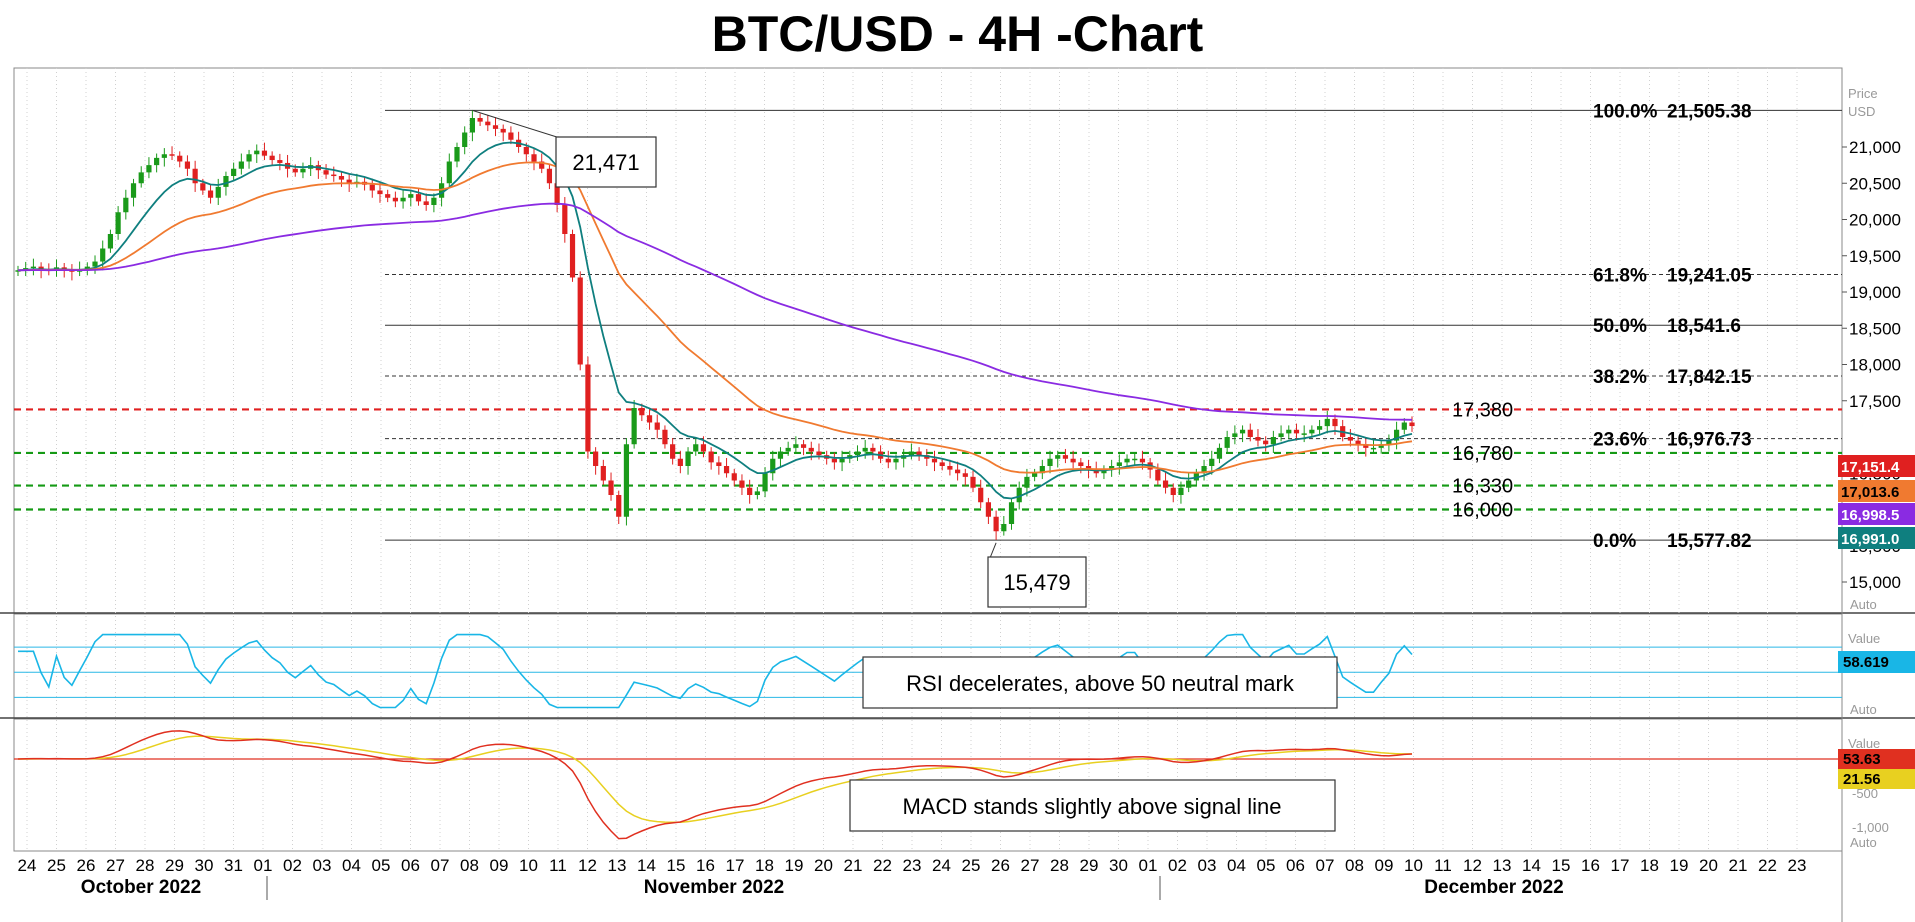 The width and height of the screenshot is (1915, 922). Describe the element at coordinates (469, 865) in the screenshot. I see `day-label-15: 08` at that location.